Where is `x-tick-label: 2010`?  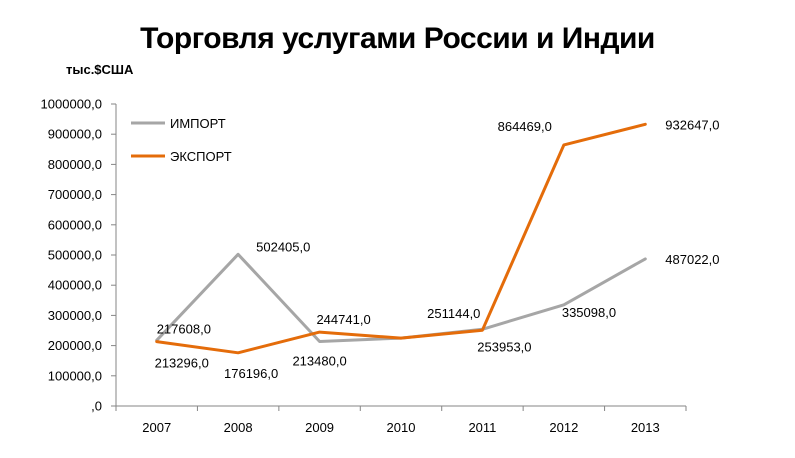
x-tick-label: 2010 is located at coordinates (401, 427).